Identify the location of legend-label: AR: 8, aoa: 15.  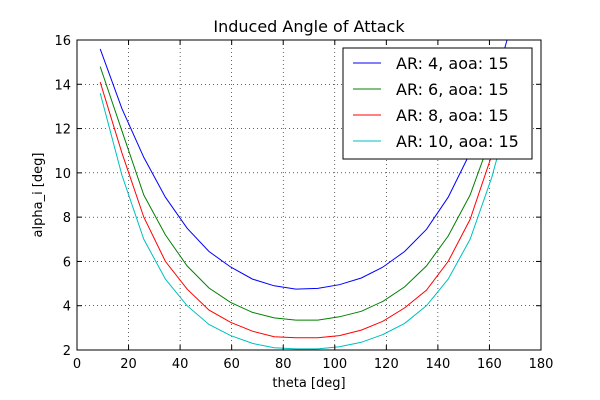
(452, 115).